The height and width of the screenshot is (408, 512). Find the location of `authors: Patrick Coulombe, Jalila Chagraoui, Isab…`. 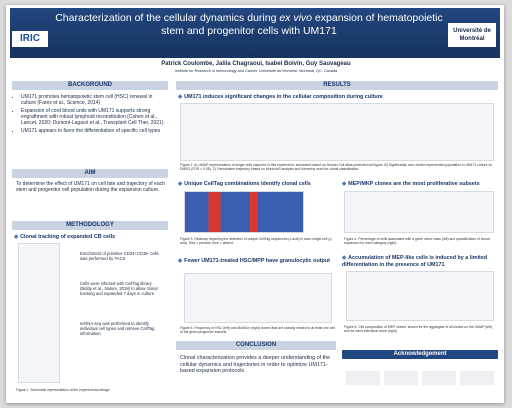

authors: Patrick Coulombe, Jalila Chagraoui, Isab… is located at coordinates (256, 64).